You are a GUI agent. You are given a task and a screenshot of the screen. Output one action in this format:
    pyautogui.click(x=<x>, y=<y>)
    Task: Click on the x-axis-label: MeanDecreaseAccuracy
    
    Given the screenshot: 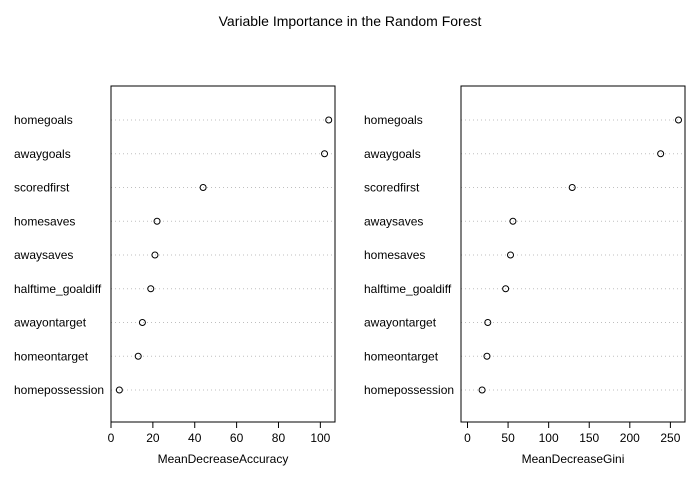 What is the action you would take?
    pyautogui.click(x=223, y=459)
    